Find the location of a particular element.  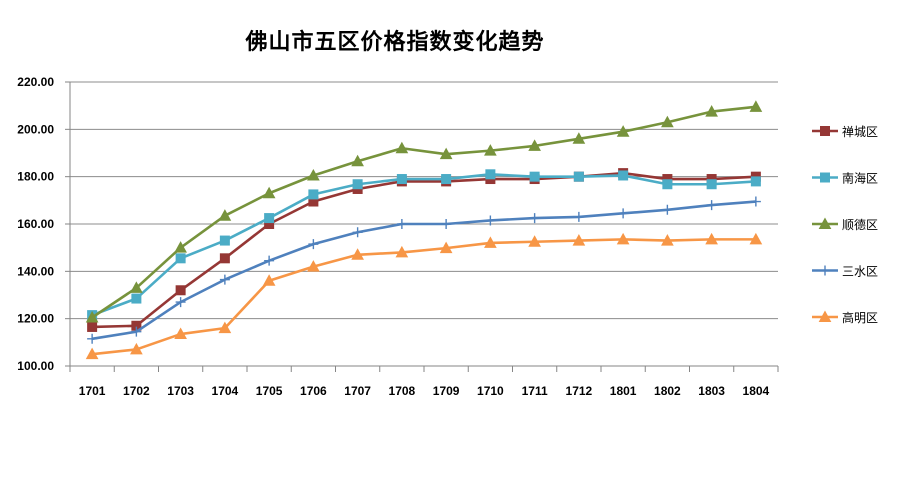

x-tick-label: 1804 is located at coordinates (756, 391).